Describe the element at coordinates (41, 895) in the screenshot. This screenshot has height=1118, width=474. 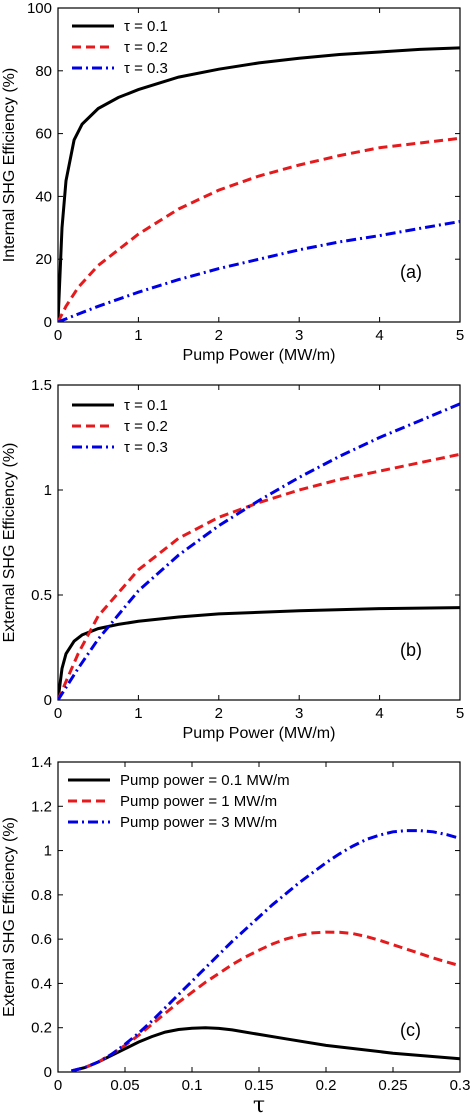
I see `y-tick-label: 0.8` at that location.